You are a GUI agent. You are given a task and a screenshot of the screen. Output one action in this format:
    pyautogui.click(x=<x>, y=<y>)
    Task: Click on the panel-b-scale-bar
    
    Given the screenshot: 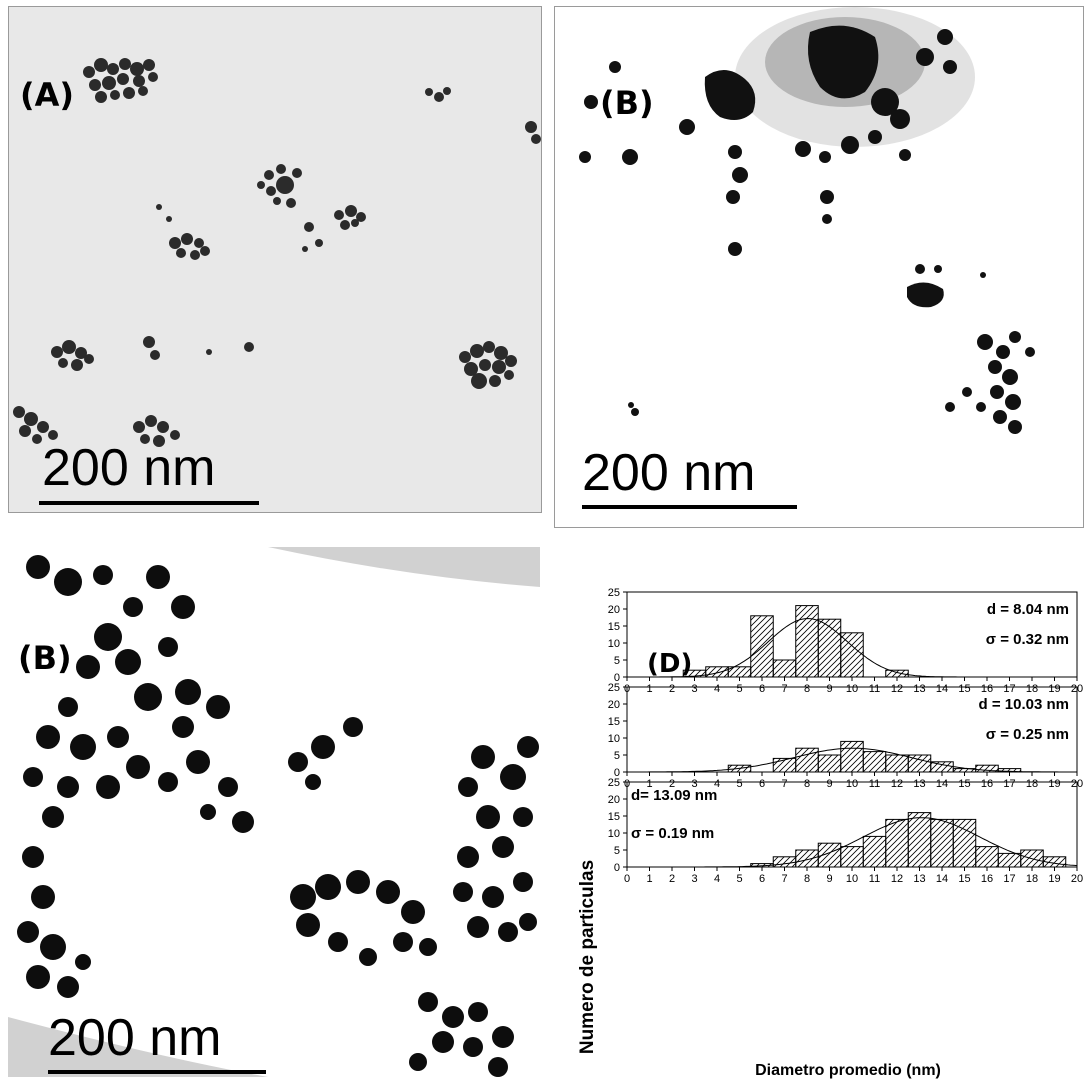 What is the action you would take?
    pyautogui.click(x=689, y=507)
    